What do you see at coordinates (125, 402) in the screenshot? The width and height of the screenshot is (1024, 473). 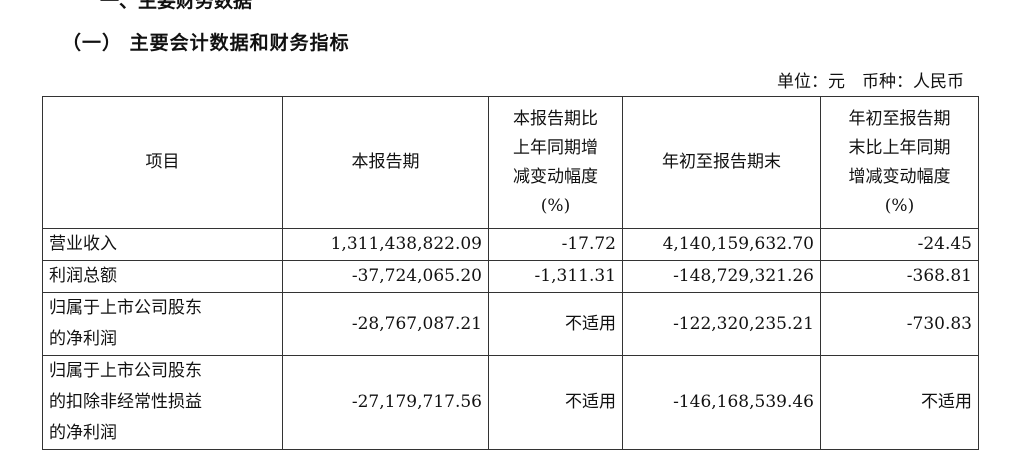 I see `item-line: 的扣除非经常性损益` at bounding box center [125, 402].